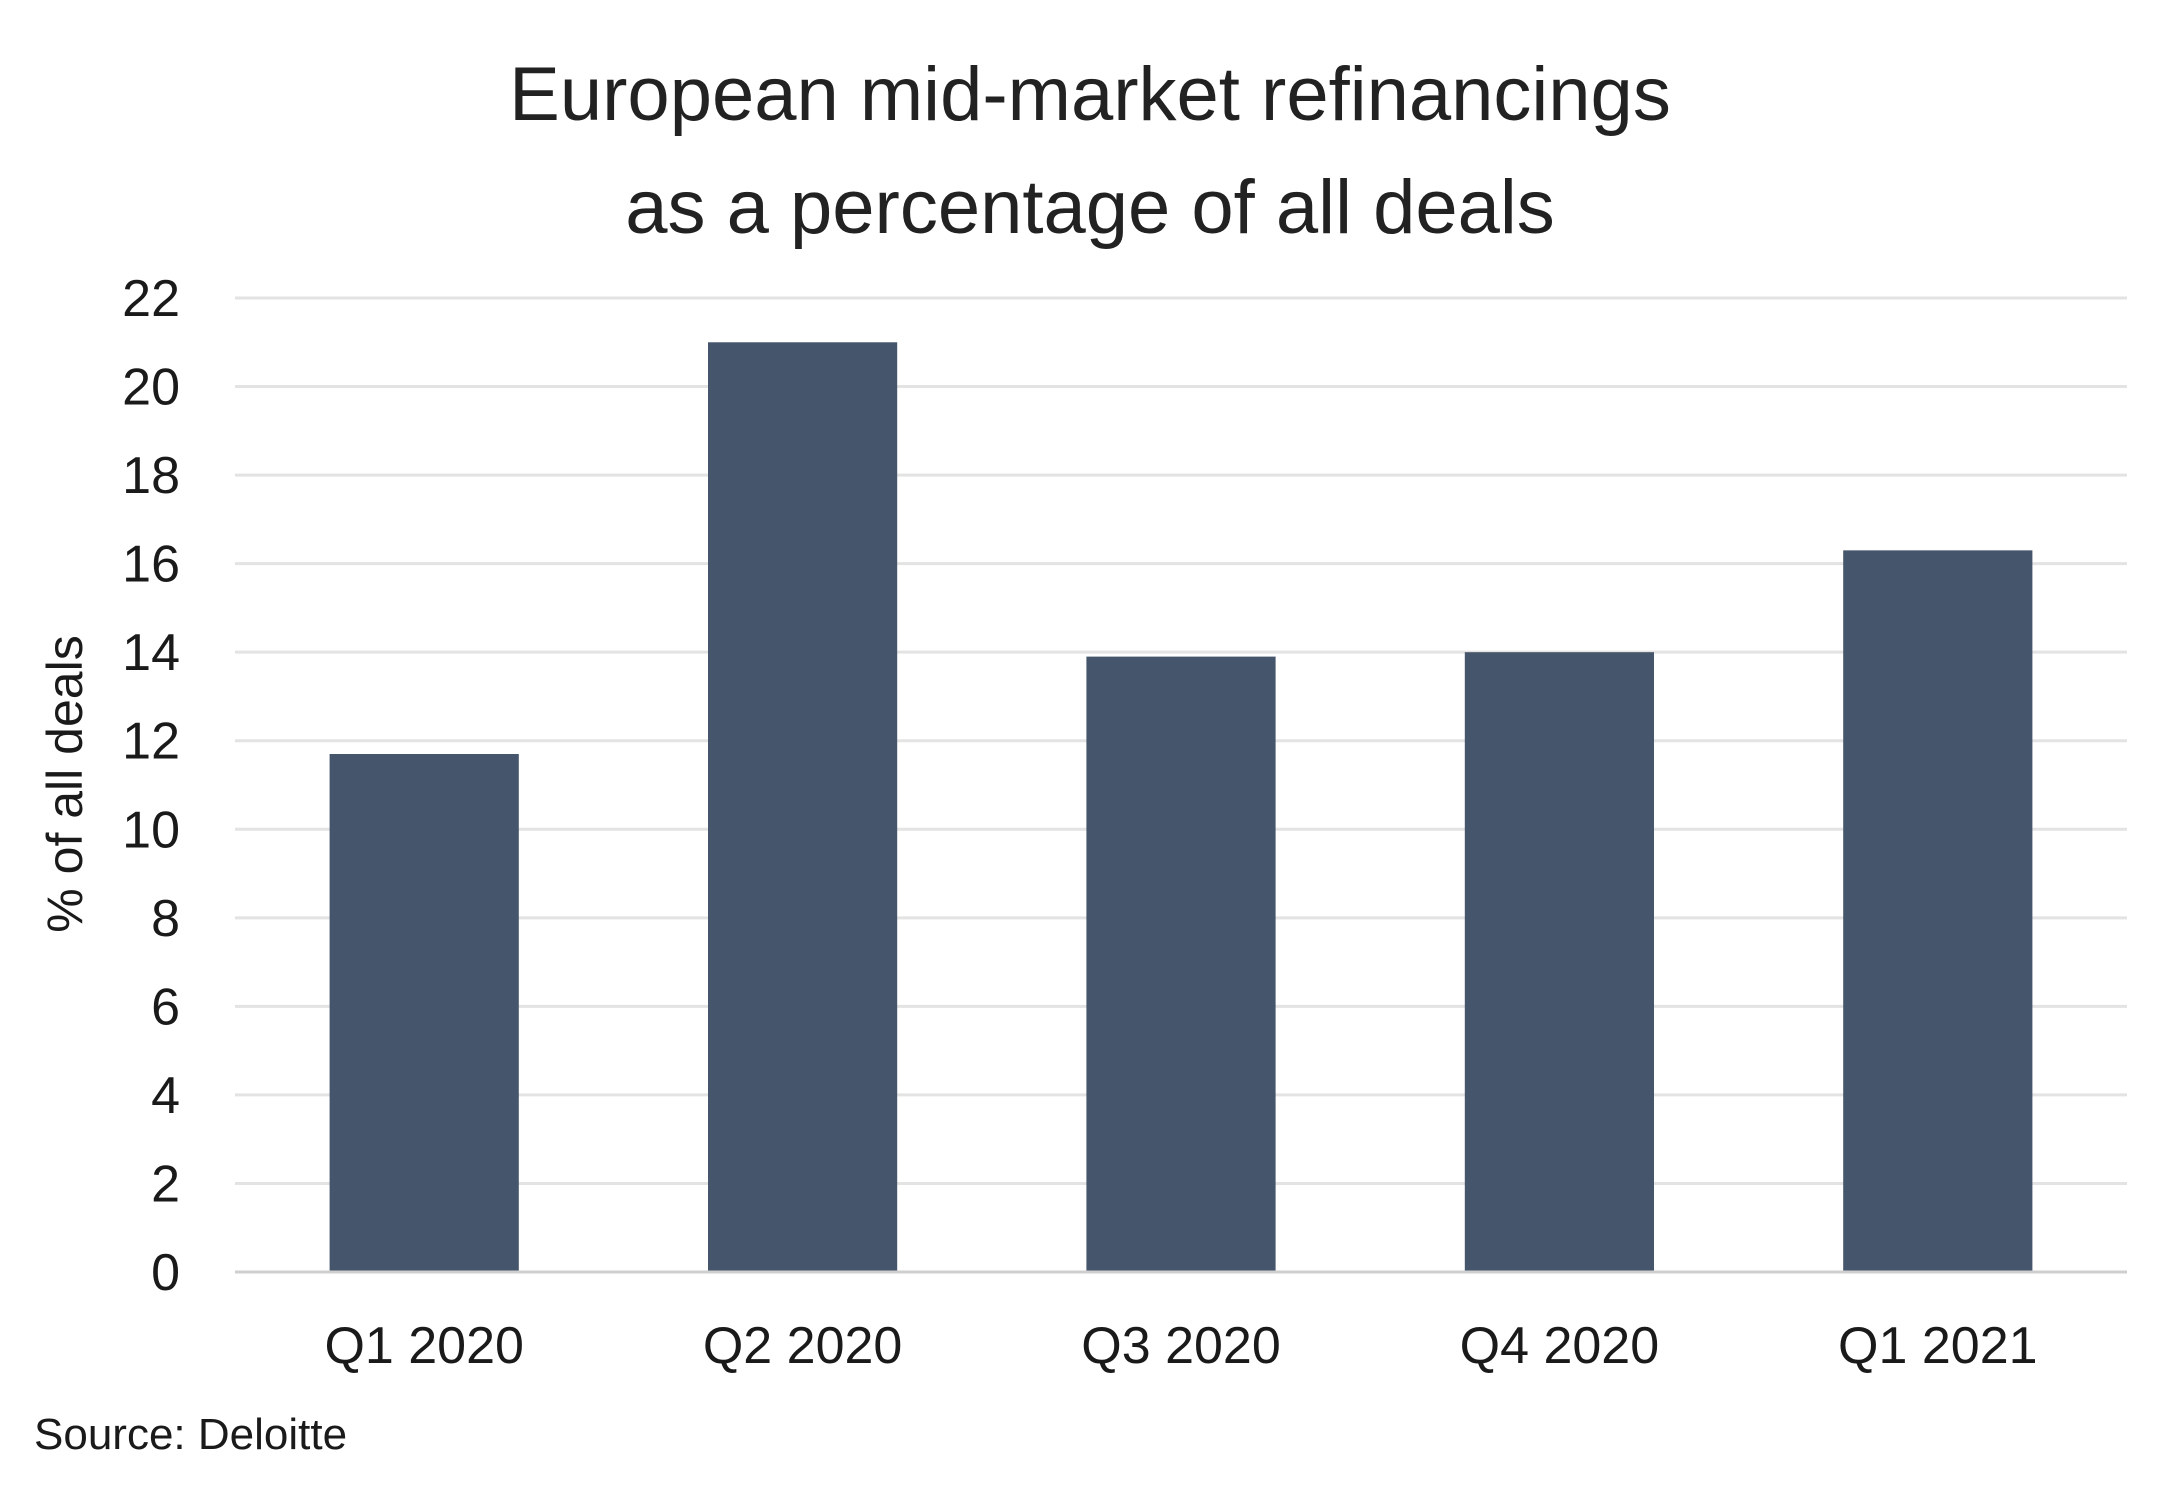  What do you see at coordinates (165, 1096) in the screenshot?
I see `y-tick-label: 4` at bounding box center [165, 1096].